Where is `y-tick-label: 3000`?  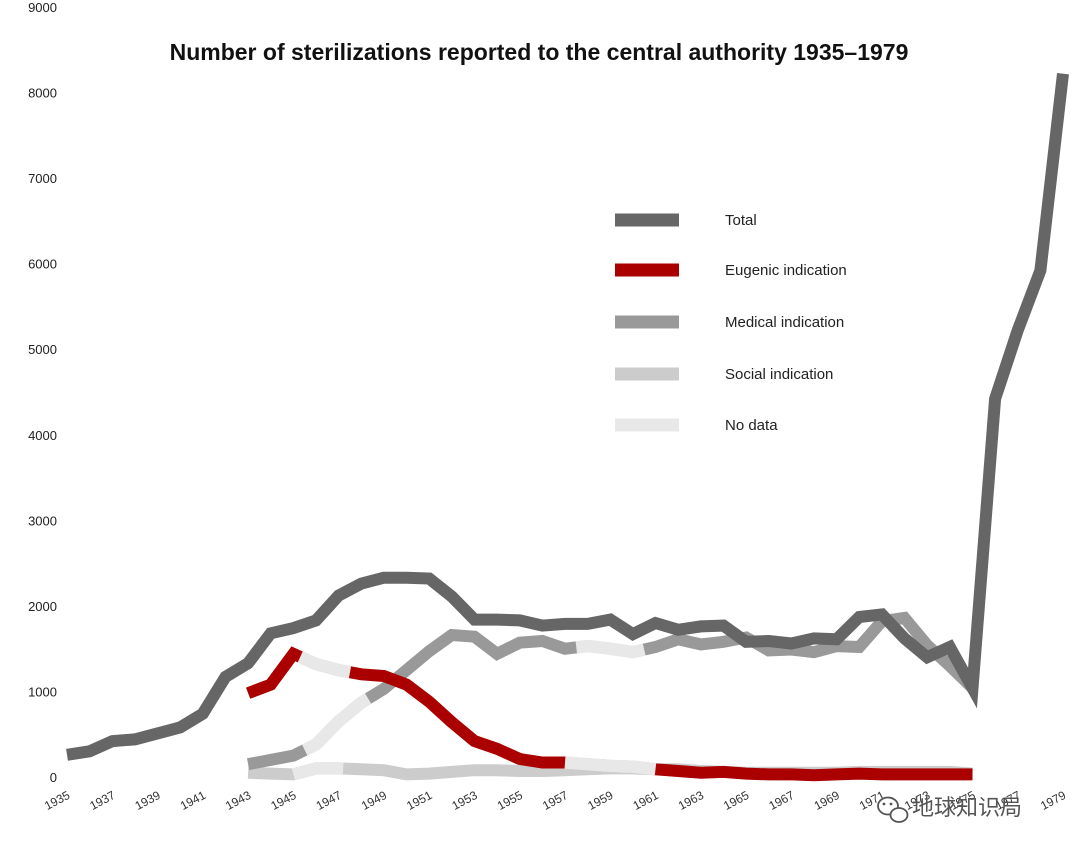 y-tick-label: 3000 is located at coordinates (42, 520).